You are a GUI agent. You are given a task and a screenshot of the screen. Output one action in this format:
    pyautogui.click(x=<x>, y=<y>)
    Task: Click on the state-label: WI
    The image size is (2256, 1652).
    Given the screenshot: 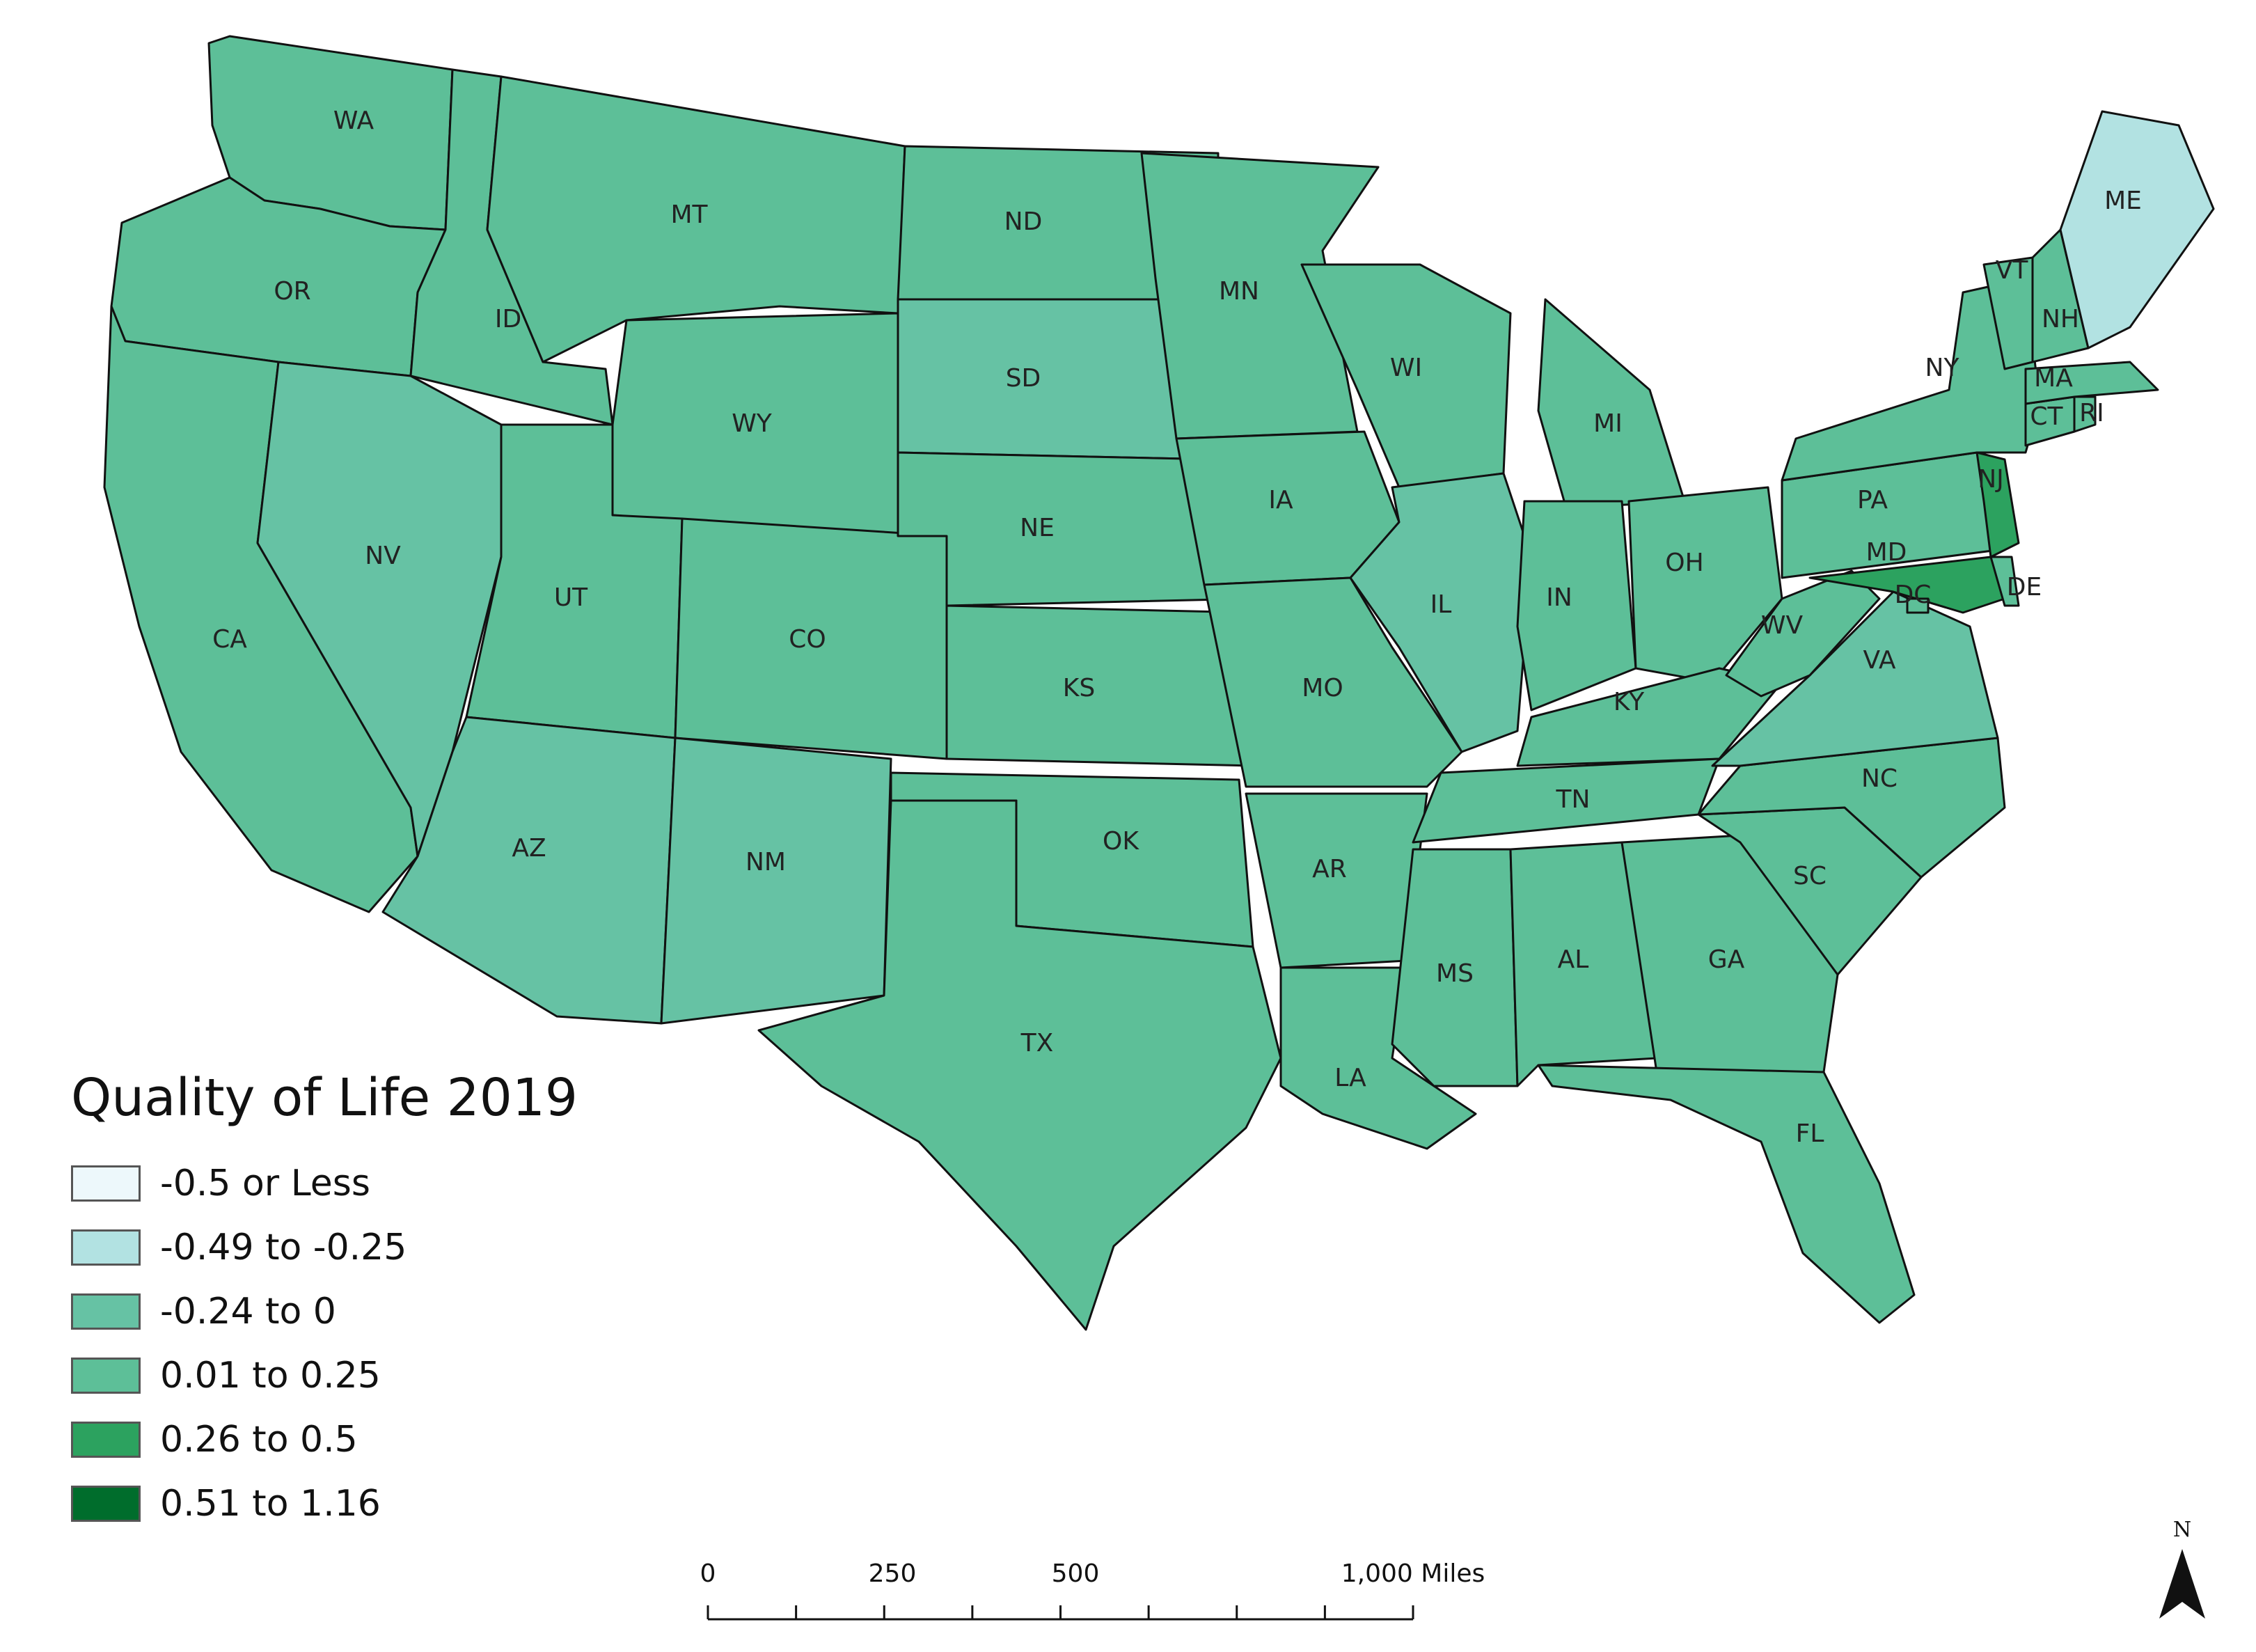 What is the action you would take?
    pyautogui.click(x=1406, y=368)
    